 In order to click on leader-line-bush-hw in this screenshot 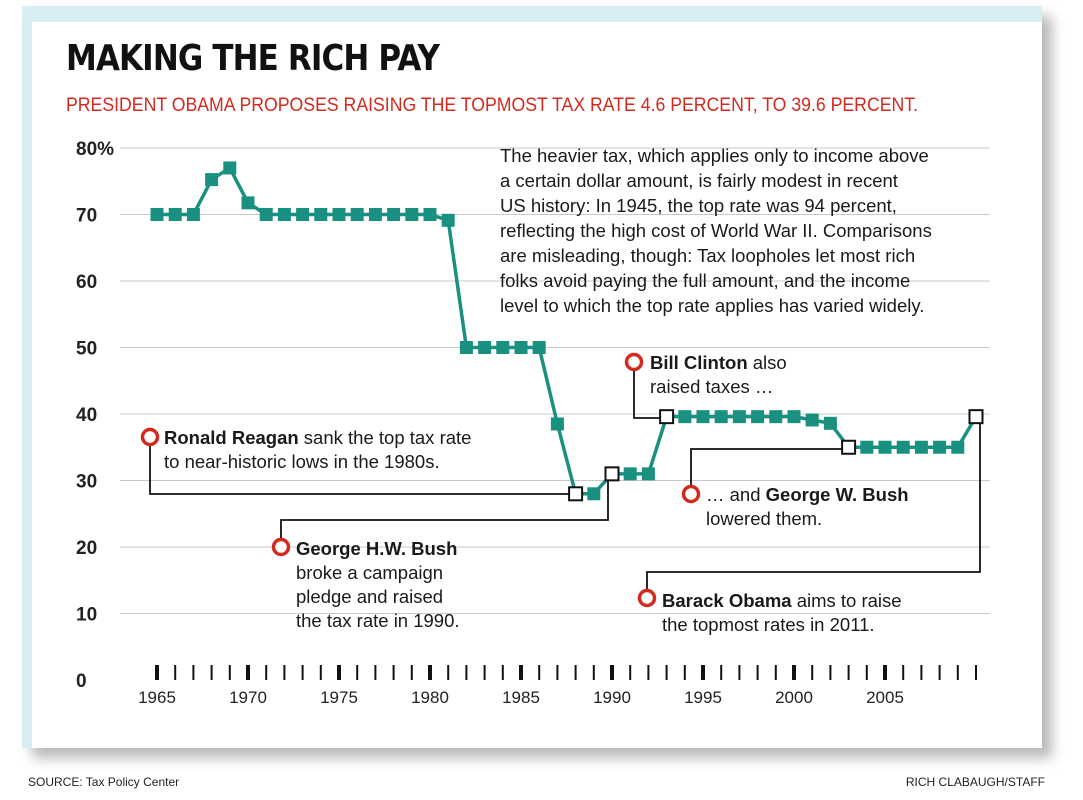, I will do `click(444, 510)`.